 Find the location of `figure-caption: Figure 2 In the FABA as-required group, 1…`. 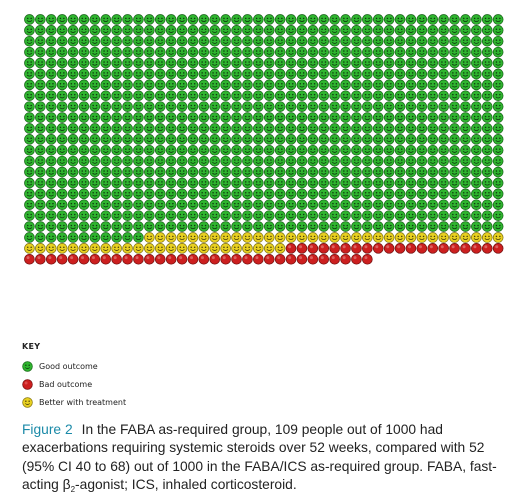

figure-caption: Figure 2 In the FABA as-required group, 1… is located at coordinates (264, 460).